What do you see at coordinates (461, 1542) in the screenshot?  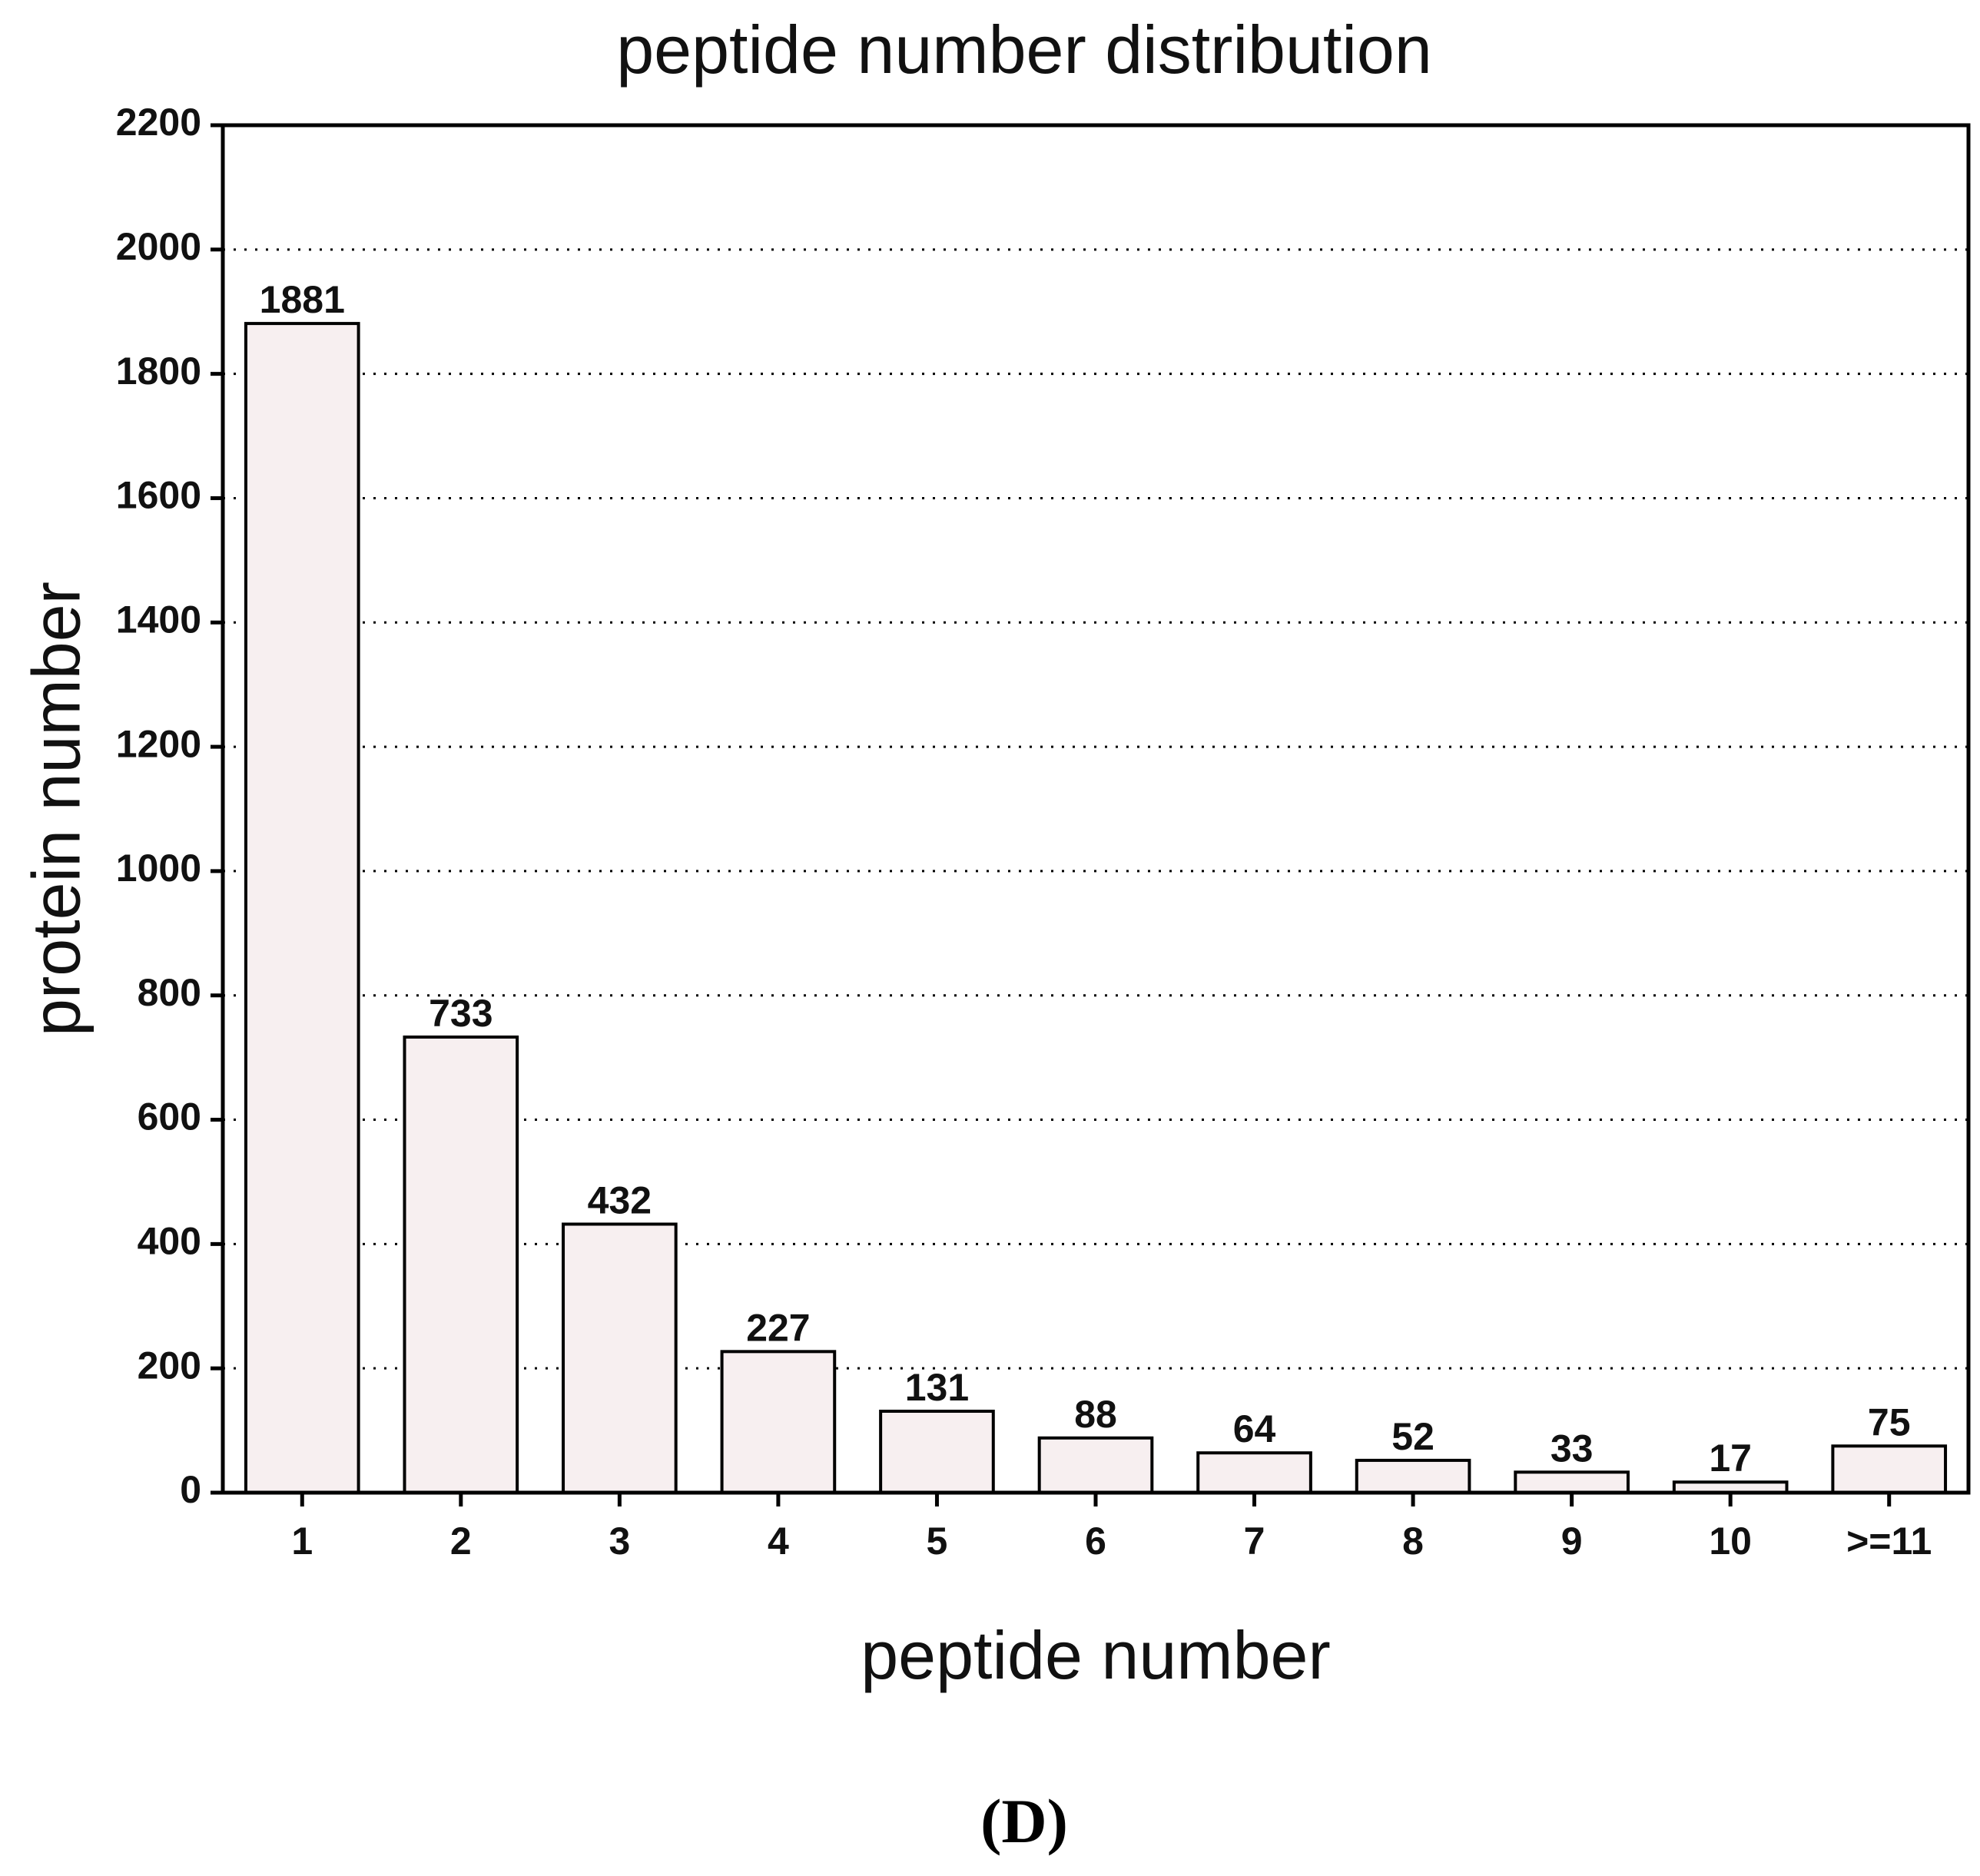 I see `x-tick-label: 2` at bounding box center [461, 1542].